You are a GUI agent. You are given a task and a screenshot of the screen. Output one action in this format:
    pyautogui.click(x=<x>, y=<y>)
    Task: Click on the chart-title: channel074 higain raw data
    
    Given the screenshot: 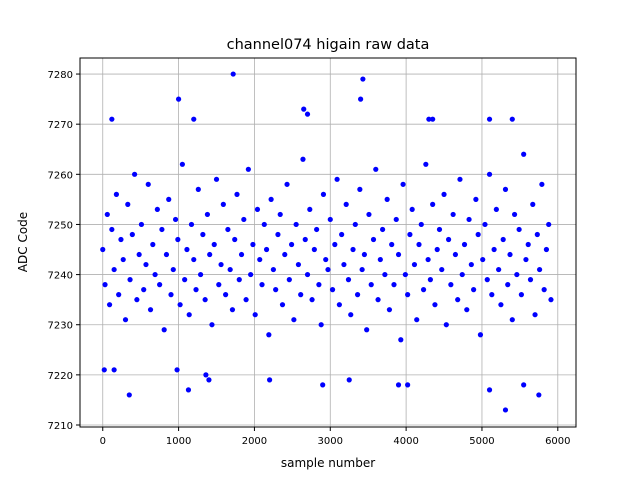 What is the action you would take?
    pyautogui.click(x=328, y=45)
    